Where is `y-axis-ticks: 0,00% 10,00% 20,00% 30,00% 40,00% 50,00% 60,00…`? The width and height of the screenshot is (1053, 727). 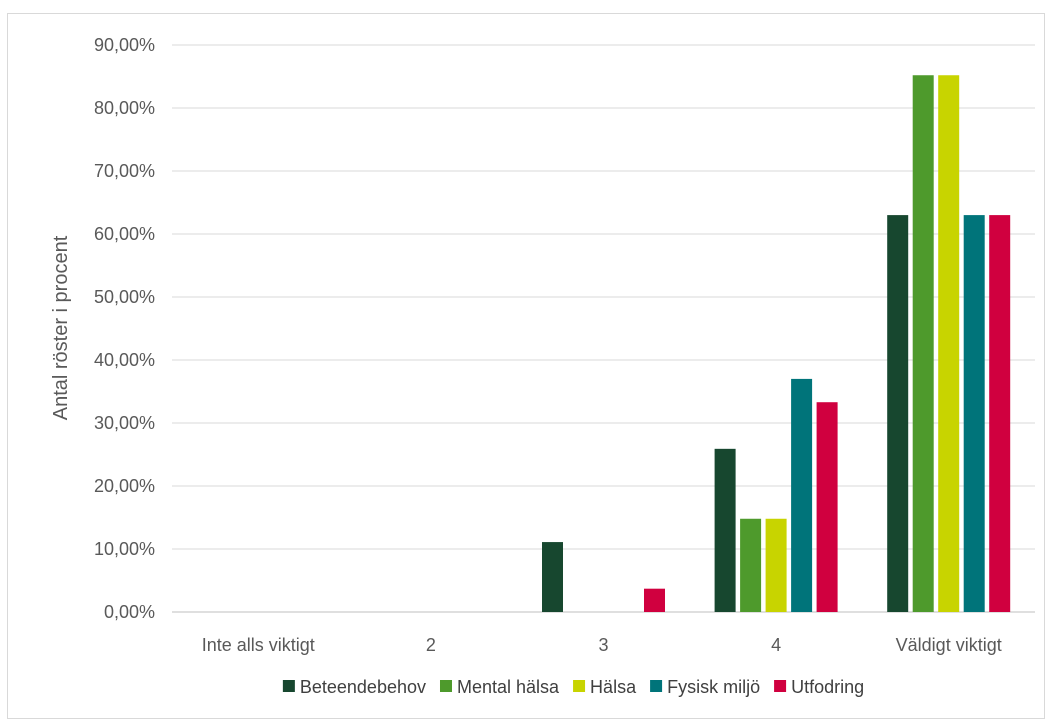 y-axis-ticks: 0,00% 10,00% 20,00% 30,00% 40,00% 50,00% 60,00… is located at coordinates (124, 328).